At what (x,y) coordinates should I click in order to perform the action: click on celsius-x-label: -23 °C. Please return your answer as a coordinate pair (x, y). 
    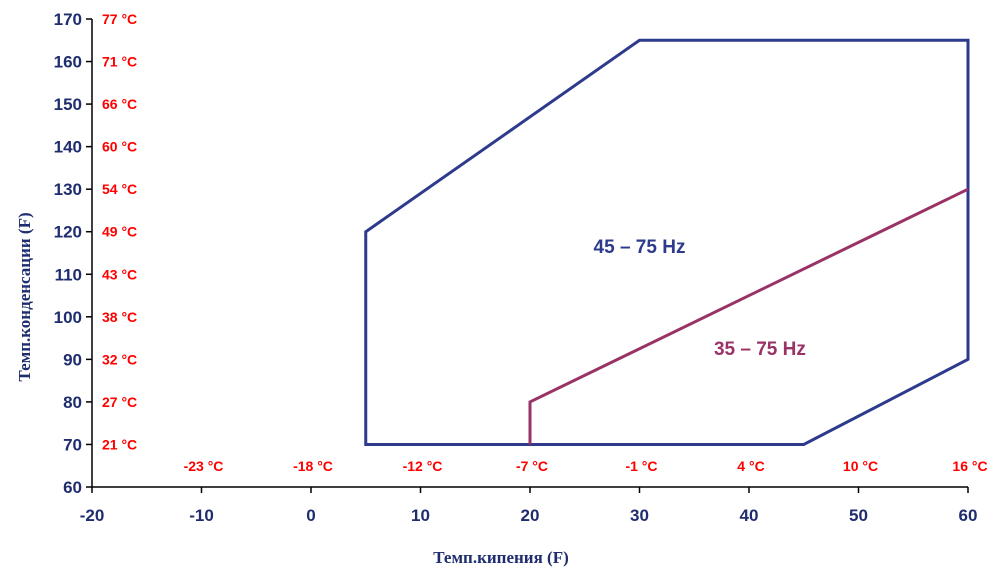
    Looking at the image, I should click on (204, 466).